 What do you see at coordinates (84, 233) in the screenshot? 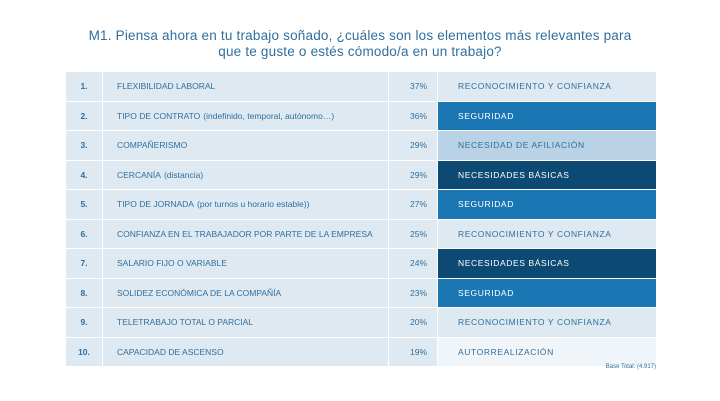
I see `rank-number: 6.` at bounding box center [84, 233].